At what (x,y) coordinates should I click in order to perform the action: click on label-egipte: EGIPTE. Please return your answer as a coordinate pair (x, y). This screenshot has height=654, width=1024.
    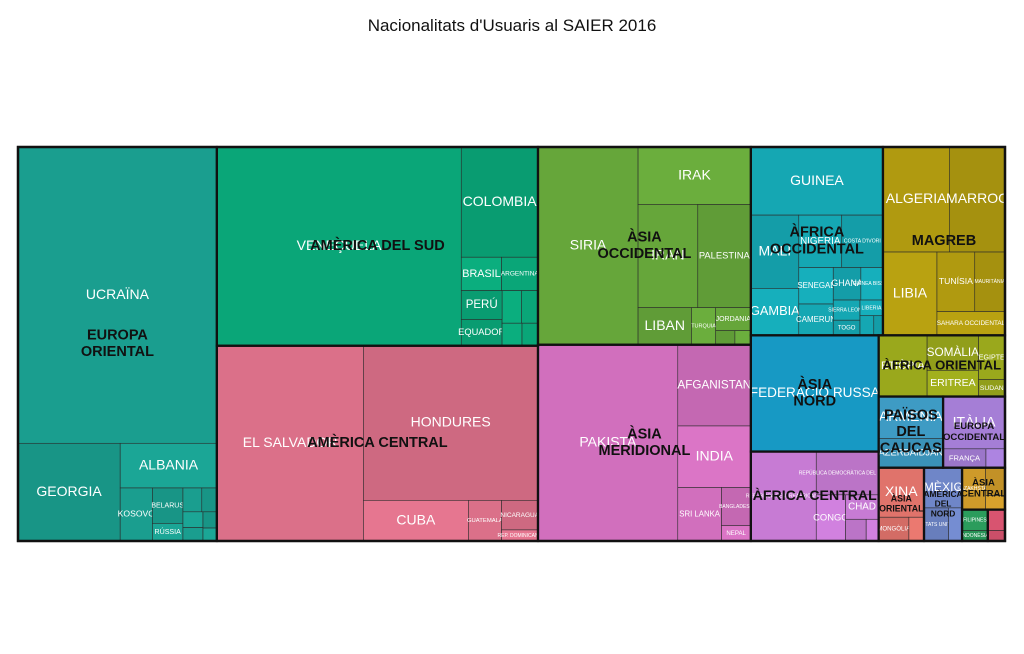
    Looking at the image, I should click on (992, 357).